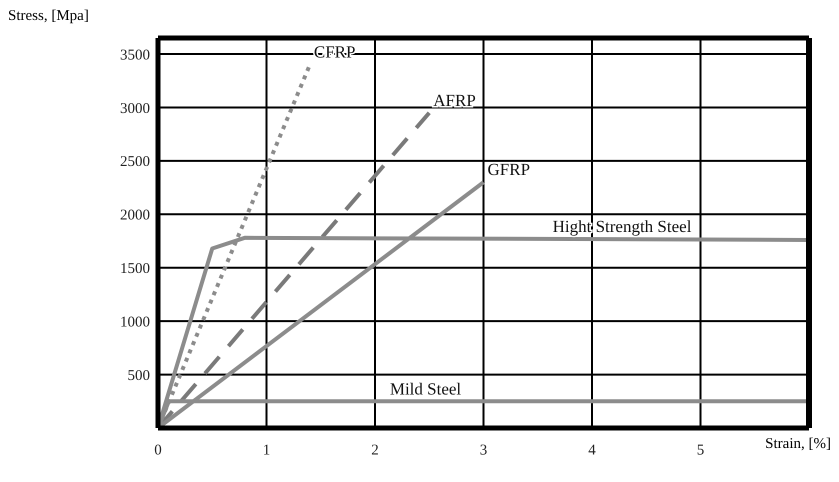 This screenshot has height=482, width=839. I want to click on x-tick-label: 5, so click(700, 450).